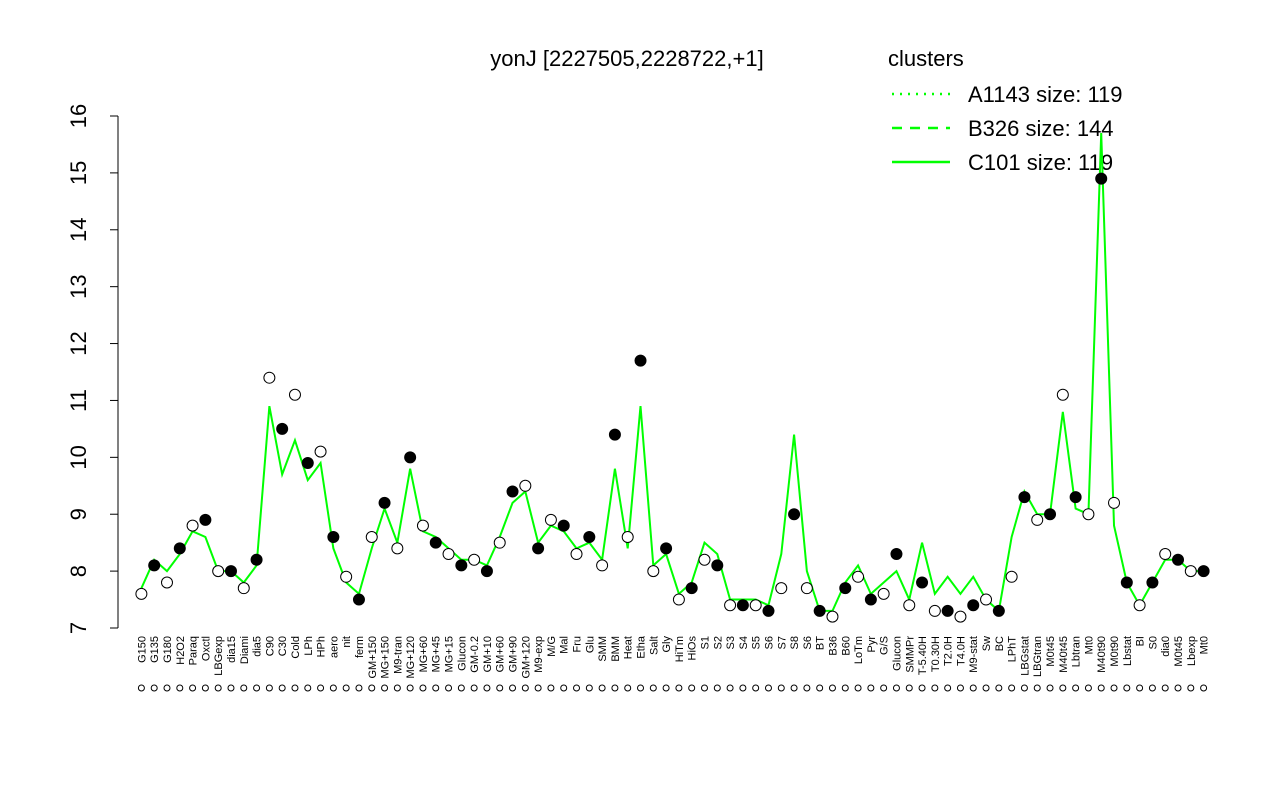 This screenshot has height=800, width=1280. What do you see at coordinates (232, 649) in the screenshot?
I see `x-tick-label: dia15` at bounding box center [232, 649].